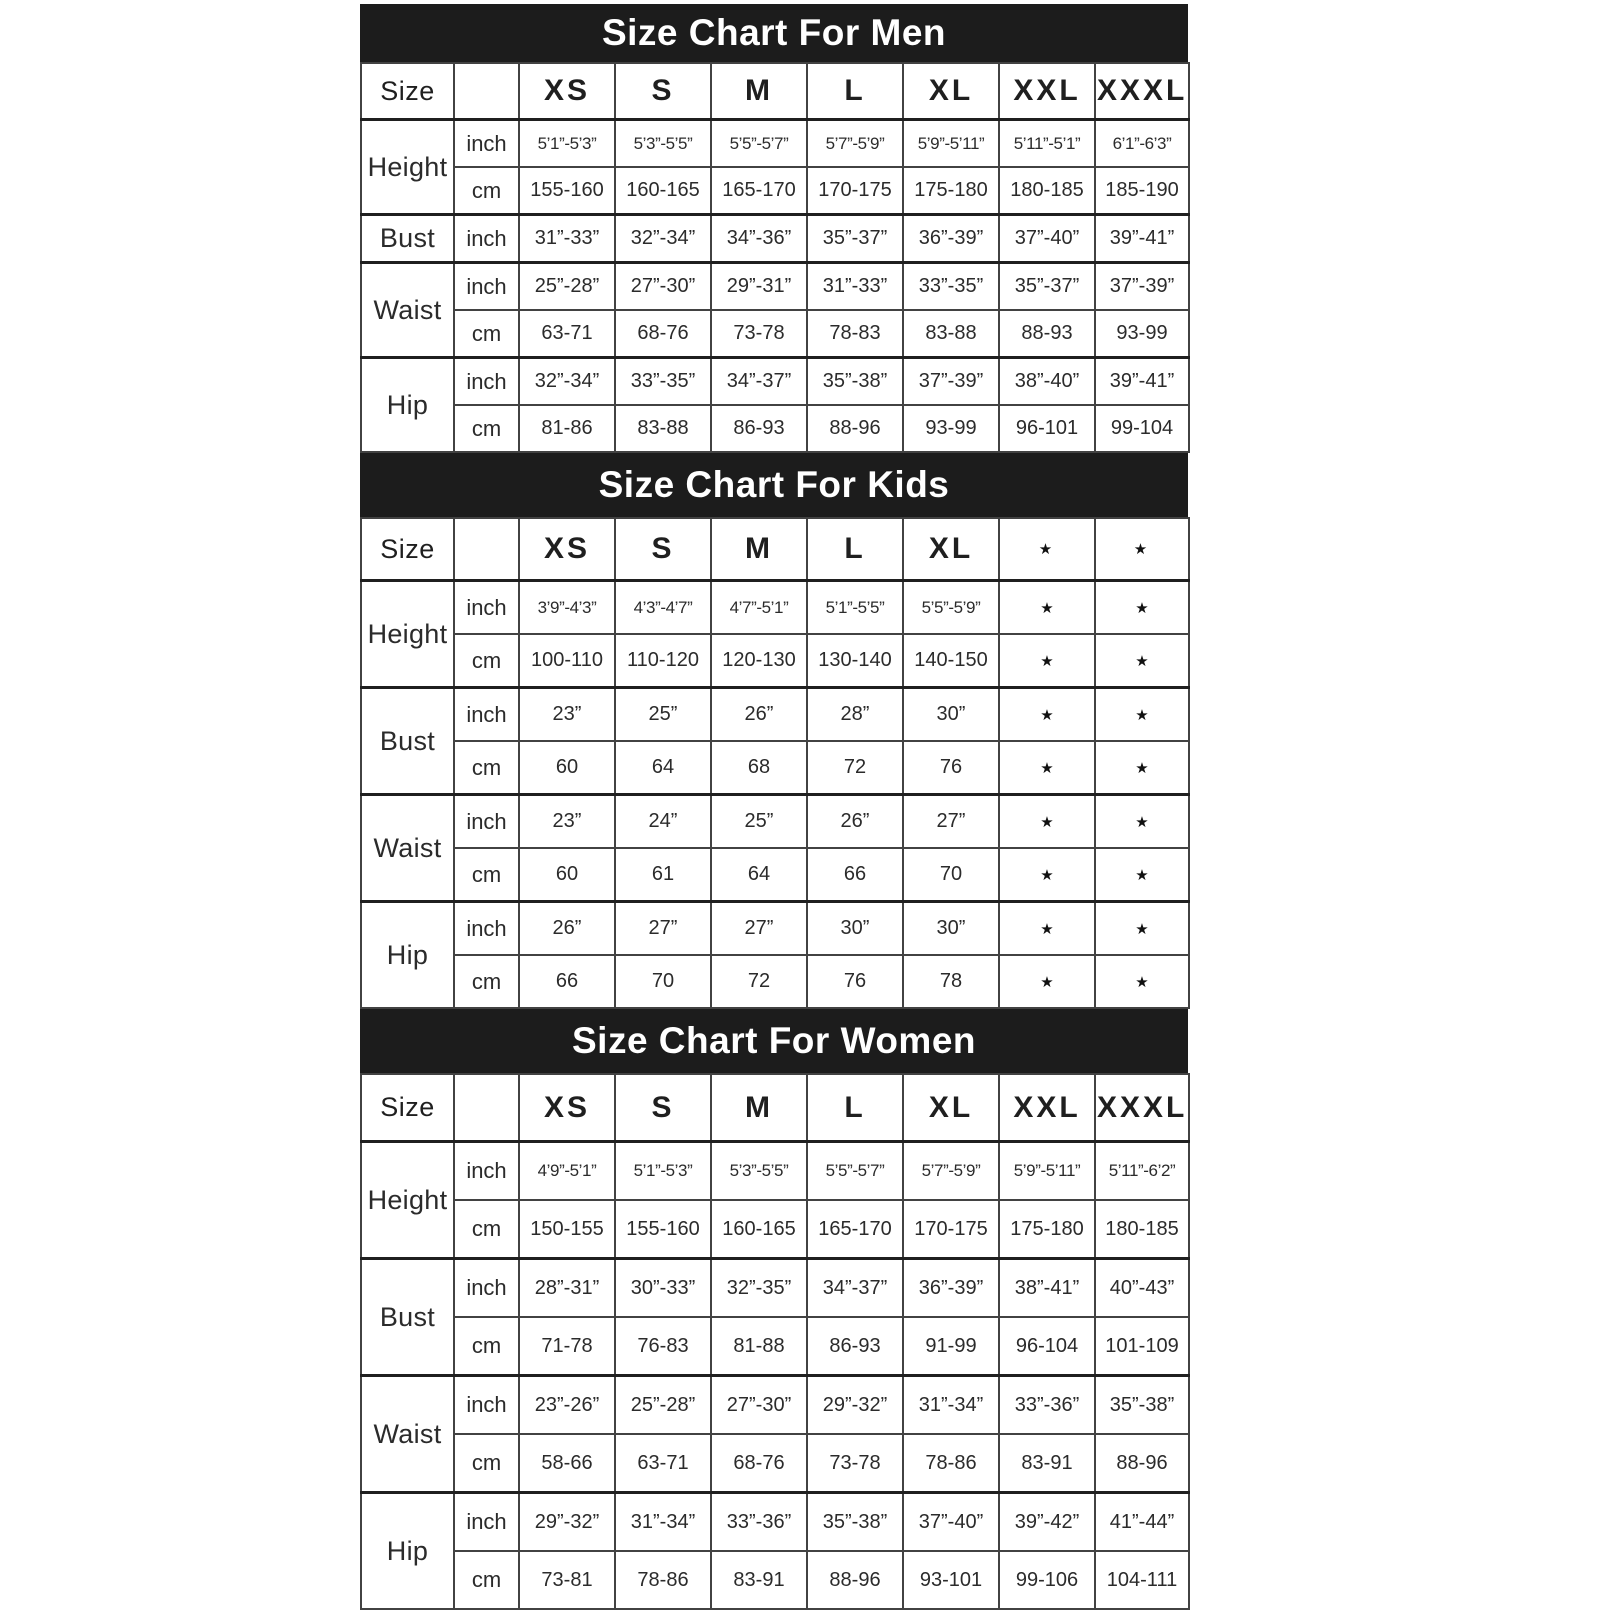  I want to click on value-cell: 33”-35”, so click(663, 381).